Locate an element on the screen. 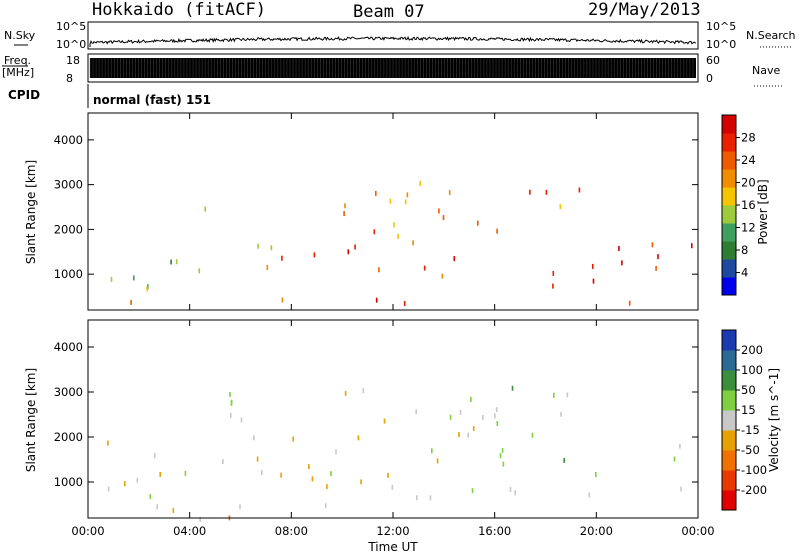 The image size is (800, 554). power-colorbar-tick: 8 is located at coordinates (744, 250).